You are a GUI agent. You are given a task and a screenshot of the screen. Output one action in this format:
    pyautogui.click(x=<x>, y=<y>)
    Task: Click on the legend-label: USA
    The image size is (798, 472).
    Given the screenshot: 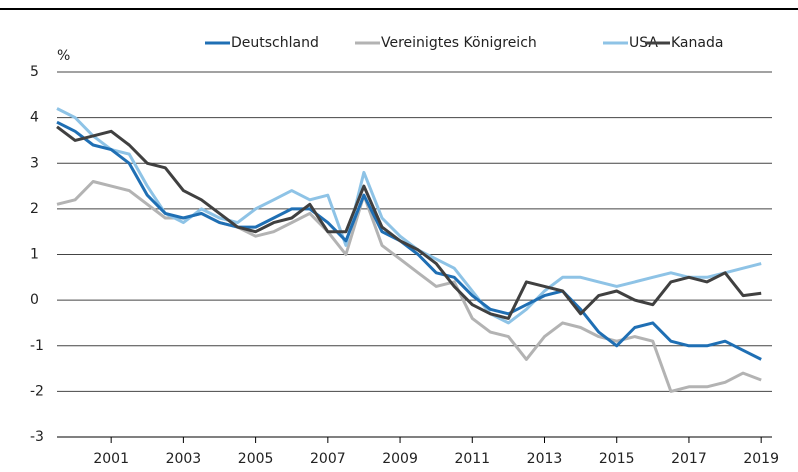 What is the action you would take?
    pyautogui.click(x=643, y=43)
    